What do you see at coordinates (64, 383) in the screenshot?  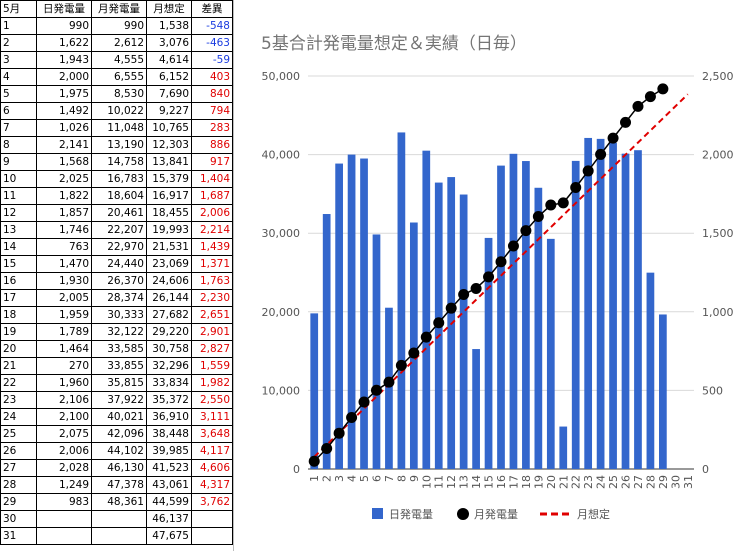 I see `daily-cell: 1,960` at bounding box center [64, 383].